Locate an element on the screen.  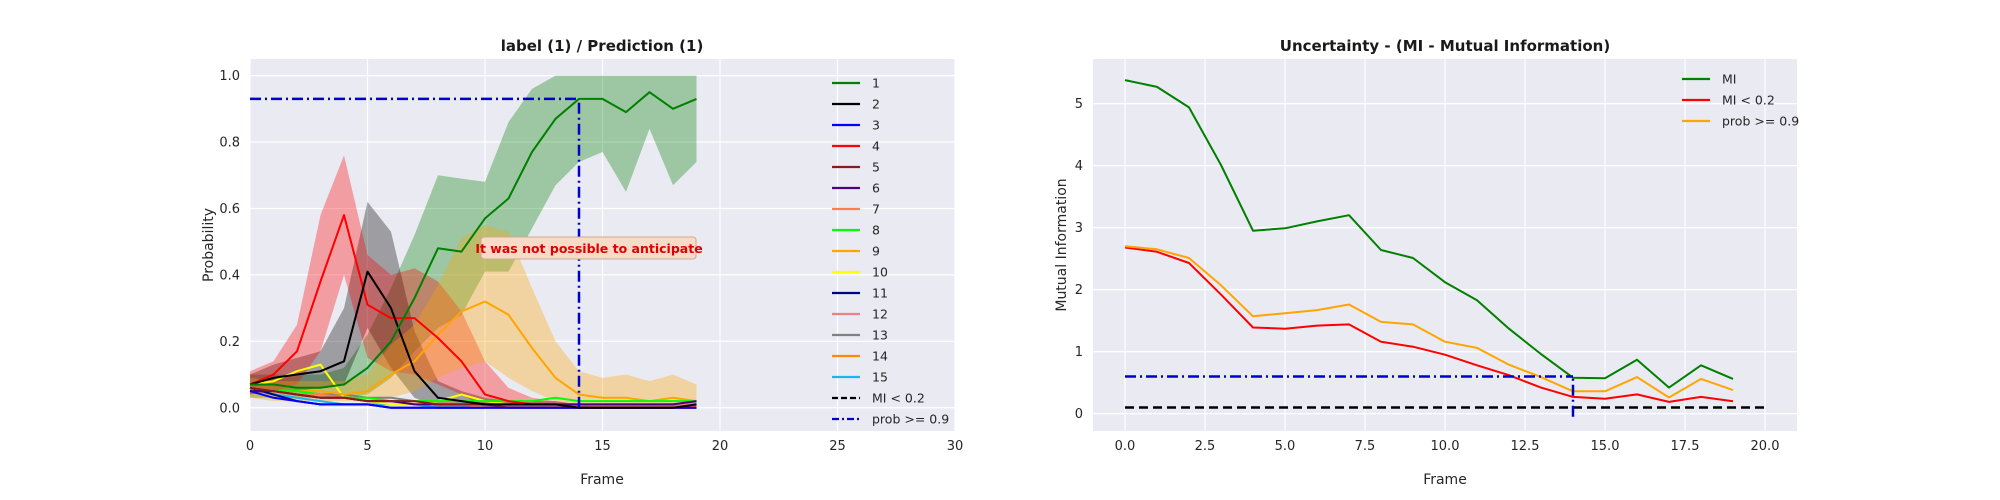
x-tick-label: 12.5 is located at coordinates (1525, 446).